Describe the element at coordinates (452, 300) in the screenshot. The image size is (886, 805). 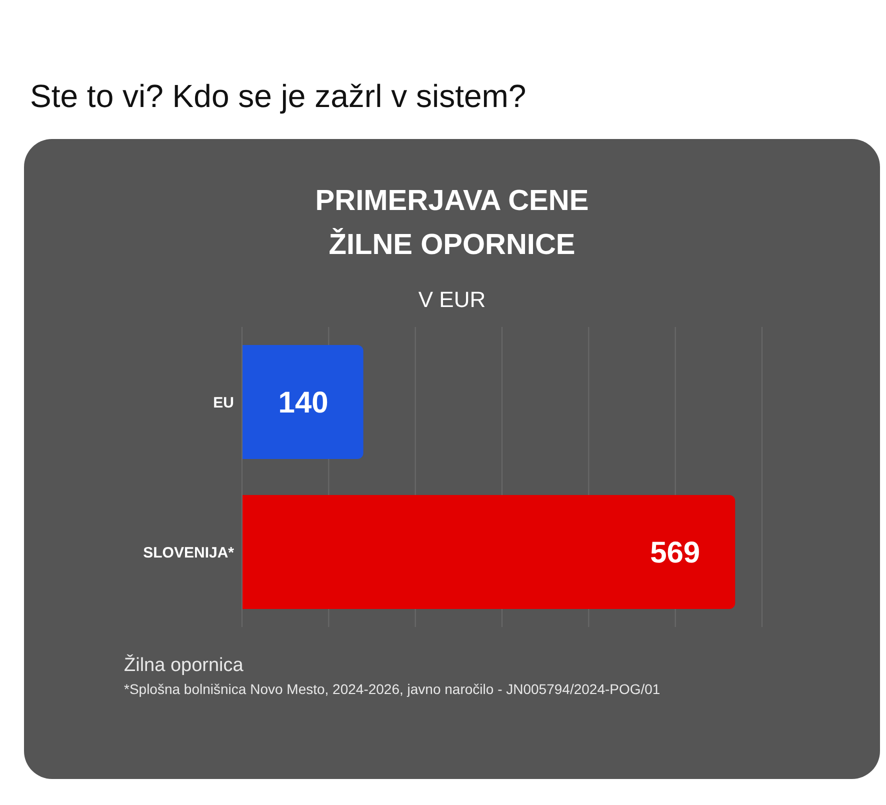
I see `chart-subtitle: V EUR` at that location.